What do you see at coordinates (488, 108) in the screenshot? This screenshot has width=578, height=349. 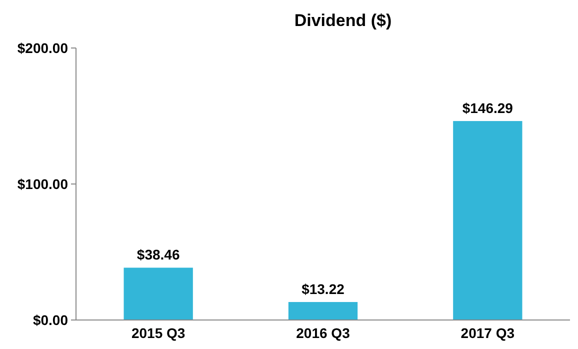 I see `data-label: $146.29` at bounding box center [488, 108].